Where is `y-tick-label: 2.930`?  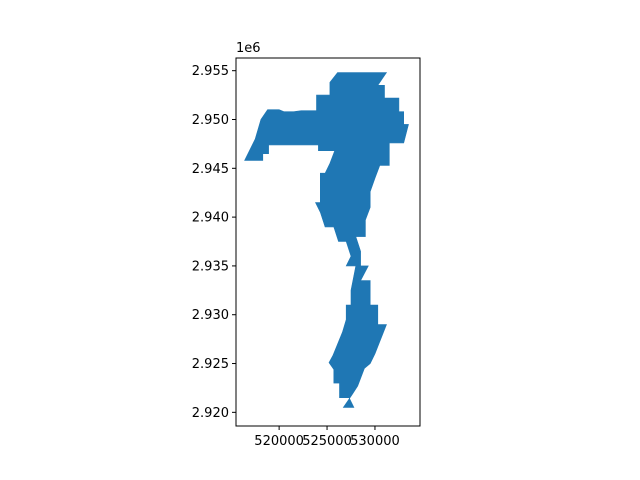
y-tick-label: 2.930 is located at coordinates (210, 315).